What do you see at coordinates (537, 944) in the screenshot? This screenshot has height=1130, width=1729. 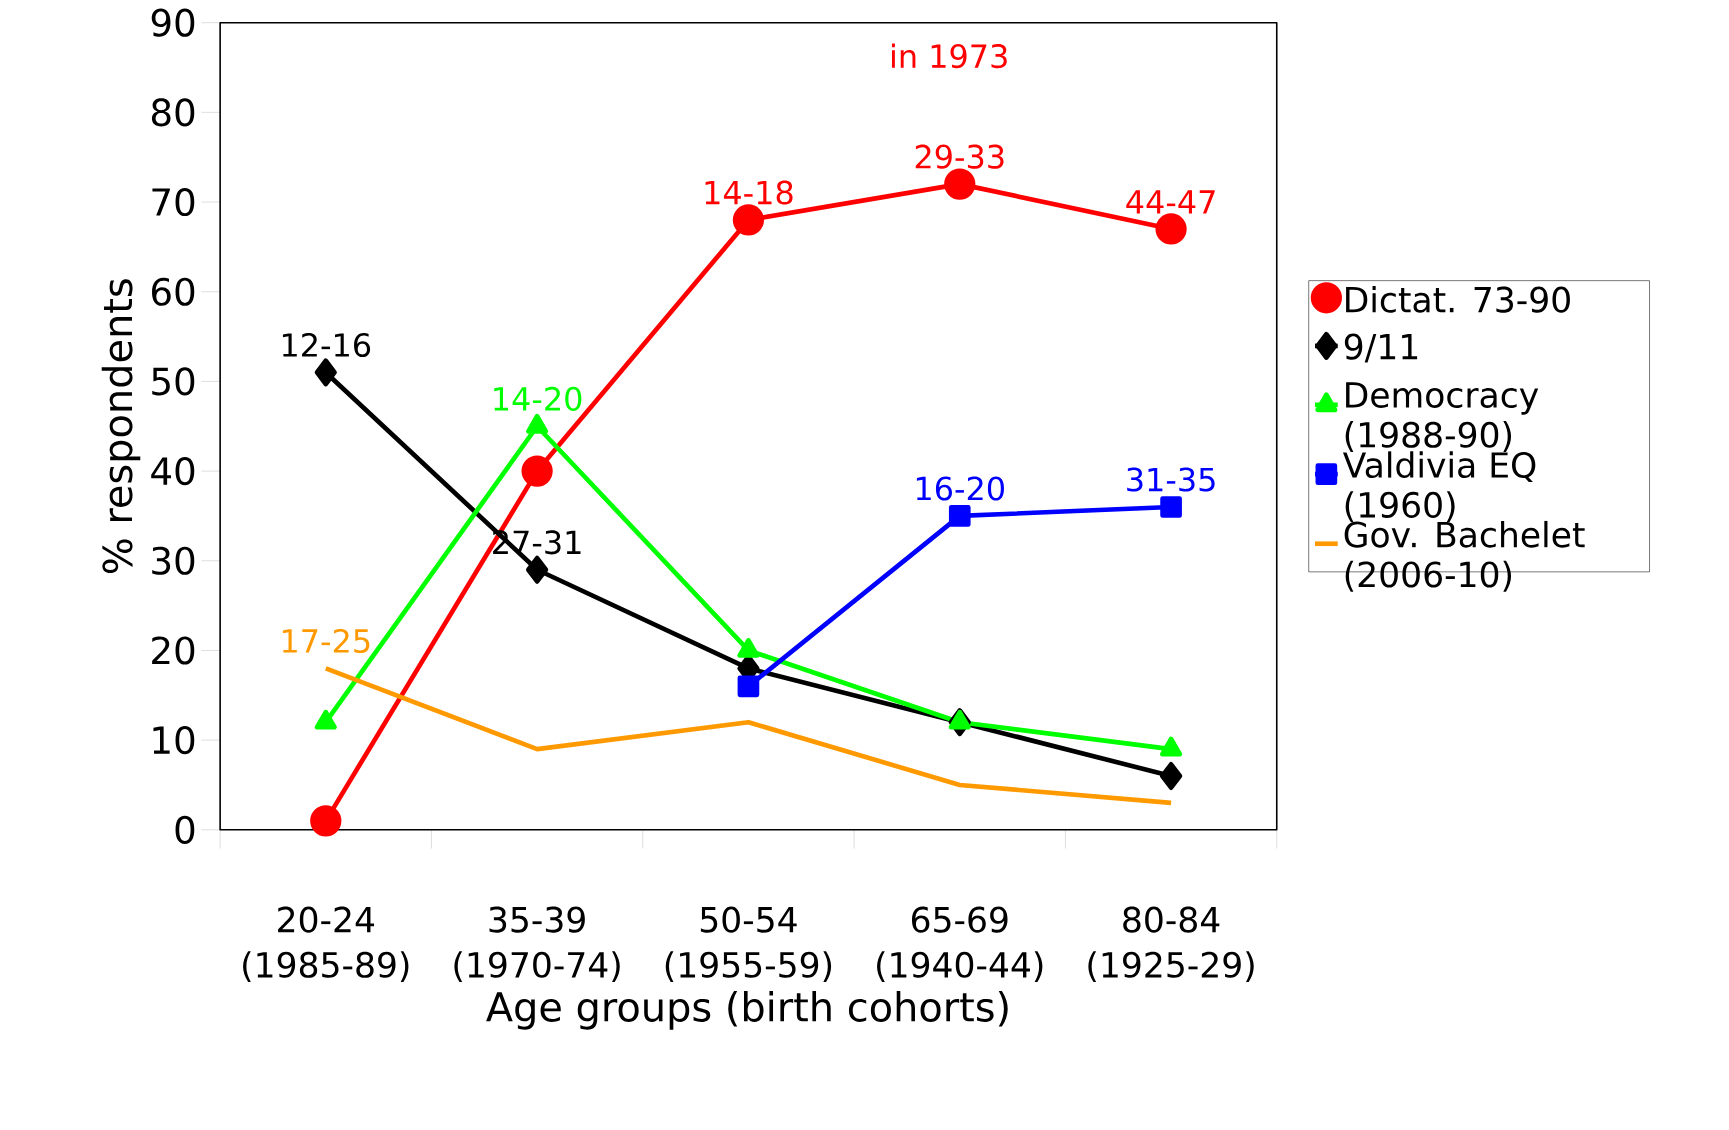 I see `x-tick-label: 35-39 (1970-74)` at bounding box center [537, 944].